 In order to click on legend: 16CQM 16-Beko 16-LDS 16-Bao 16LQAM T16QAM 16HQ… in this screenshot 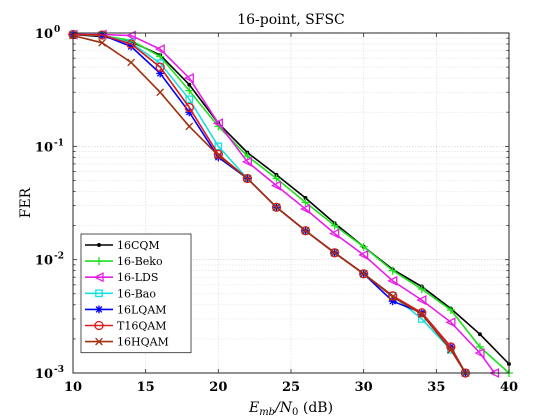, I will do `click(136, 293)`.